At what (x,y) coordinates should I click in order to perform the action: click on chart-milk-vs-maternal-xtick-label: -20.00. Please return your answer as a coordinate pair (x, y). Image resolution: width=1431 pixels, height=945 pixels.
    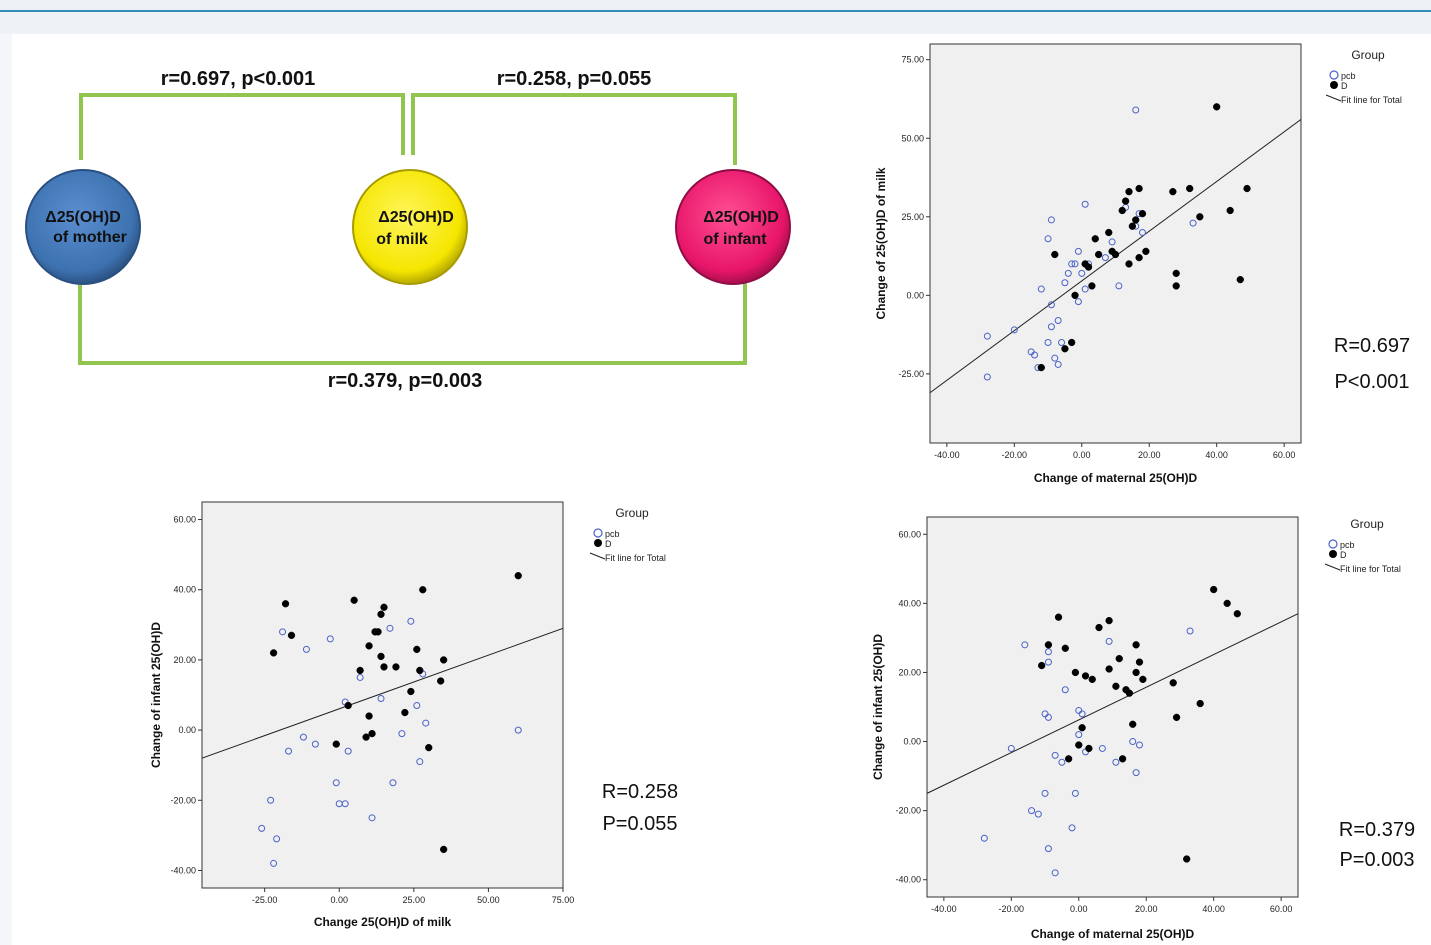
    Looking at the image, I should click on (1015, 455).